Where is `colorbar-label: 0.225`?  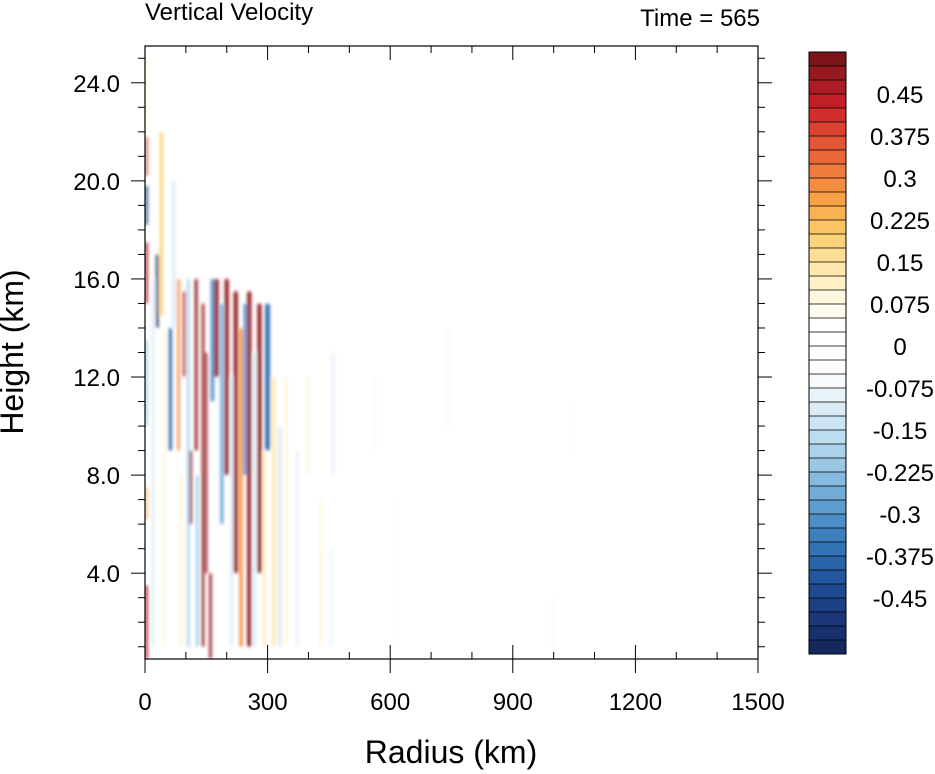
colorbar-label: 0.225 is located at coordinates (900, 221).